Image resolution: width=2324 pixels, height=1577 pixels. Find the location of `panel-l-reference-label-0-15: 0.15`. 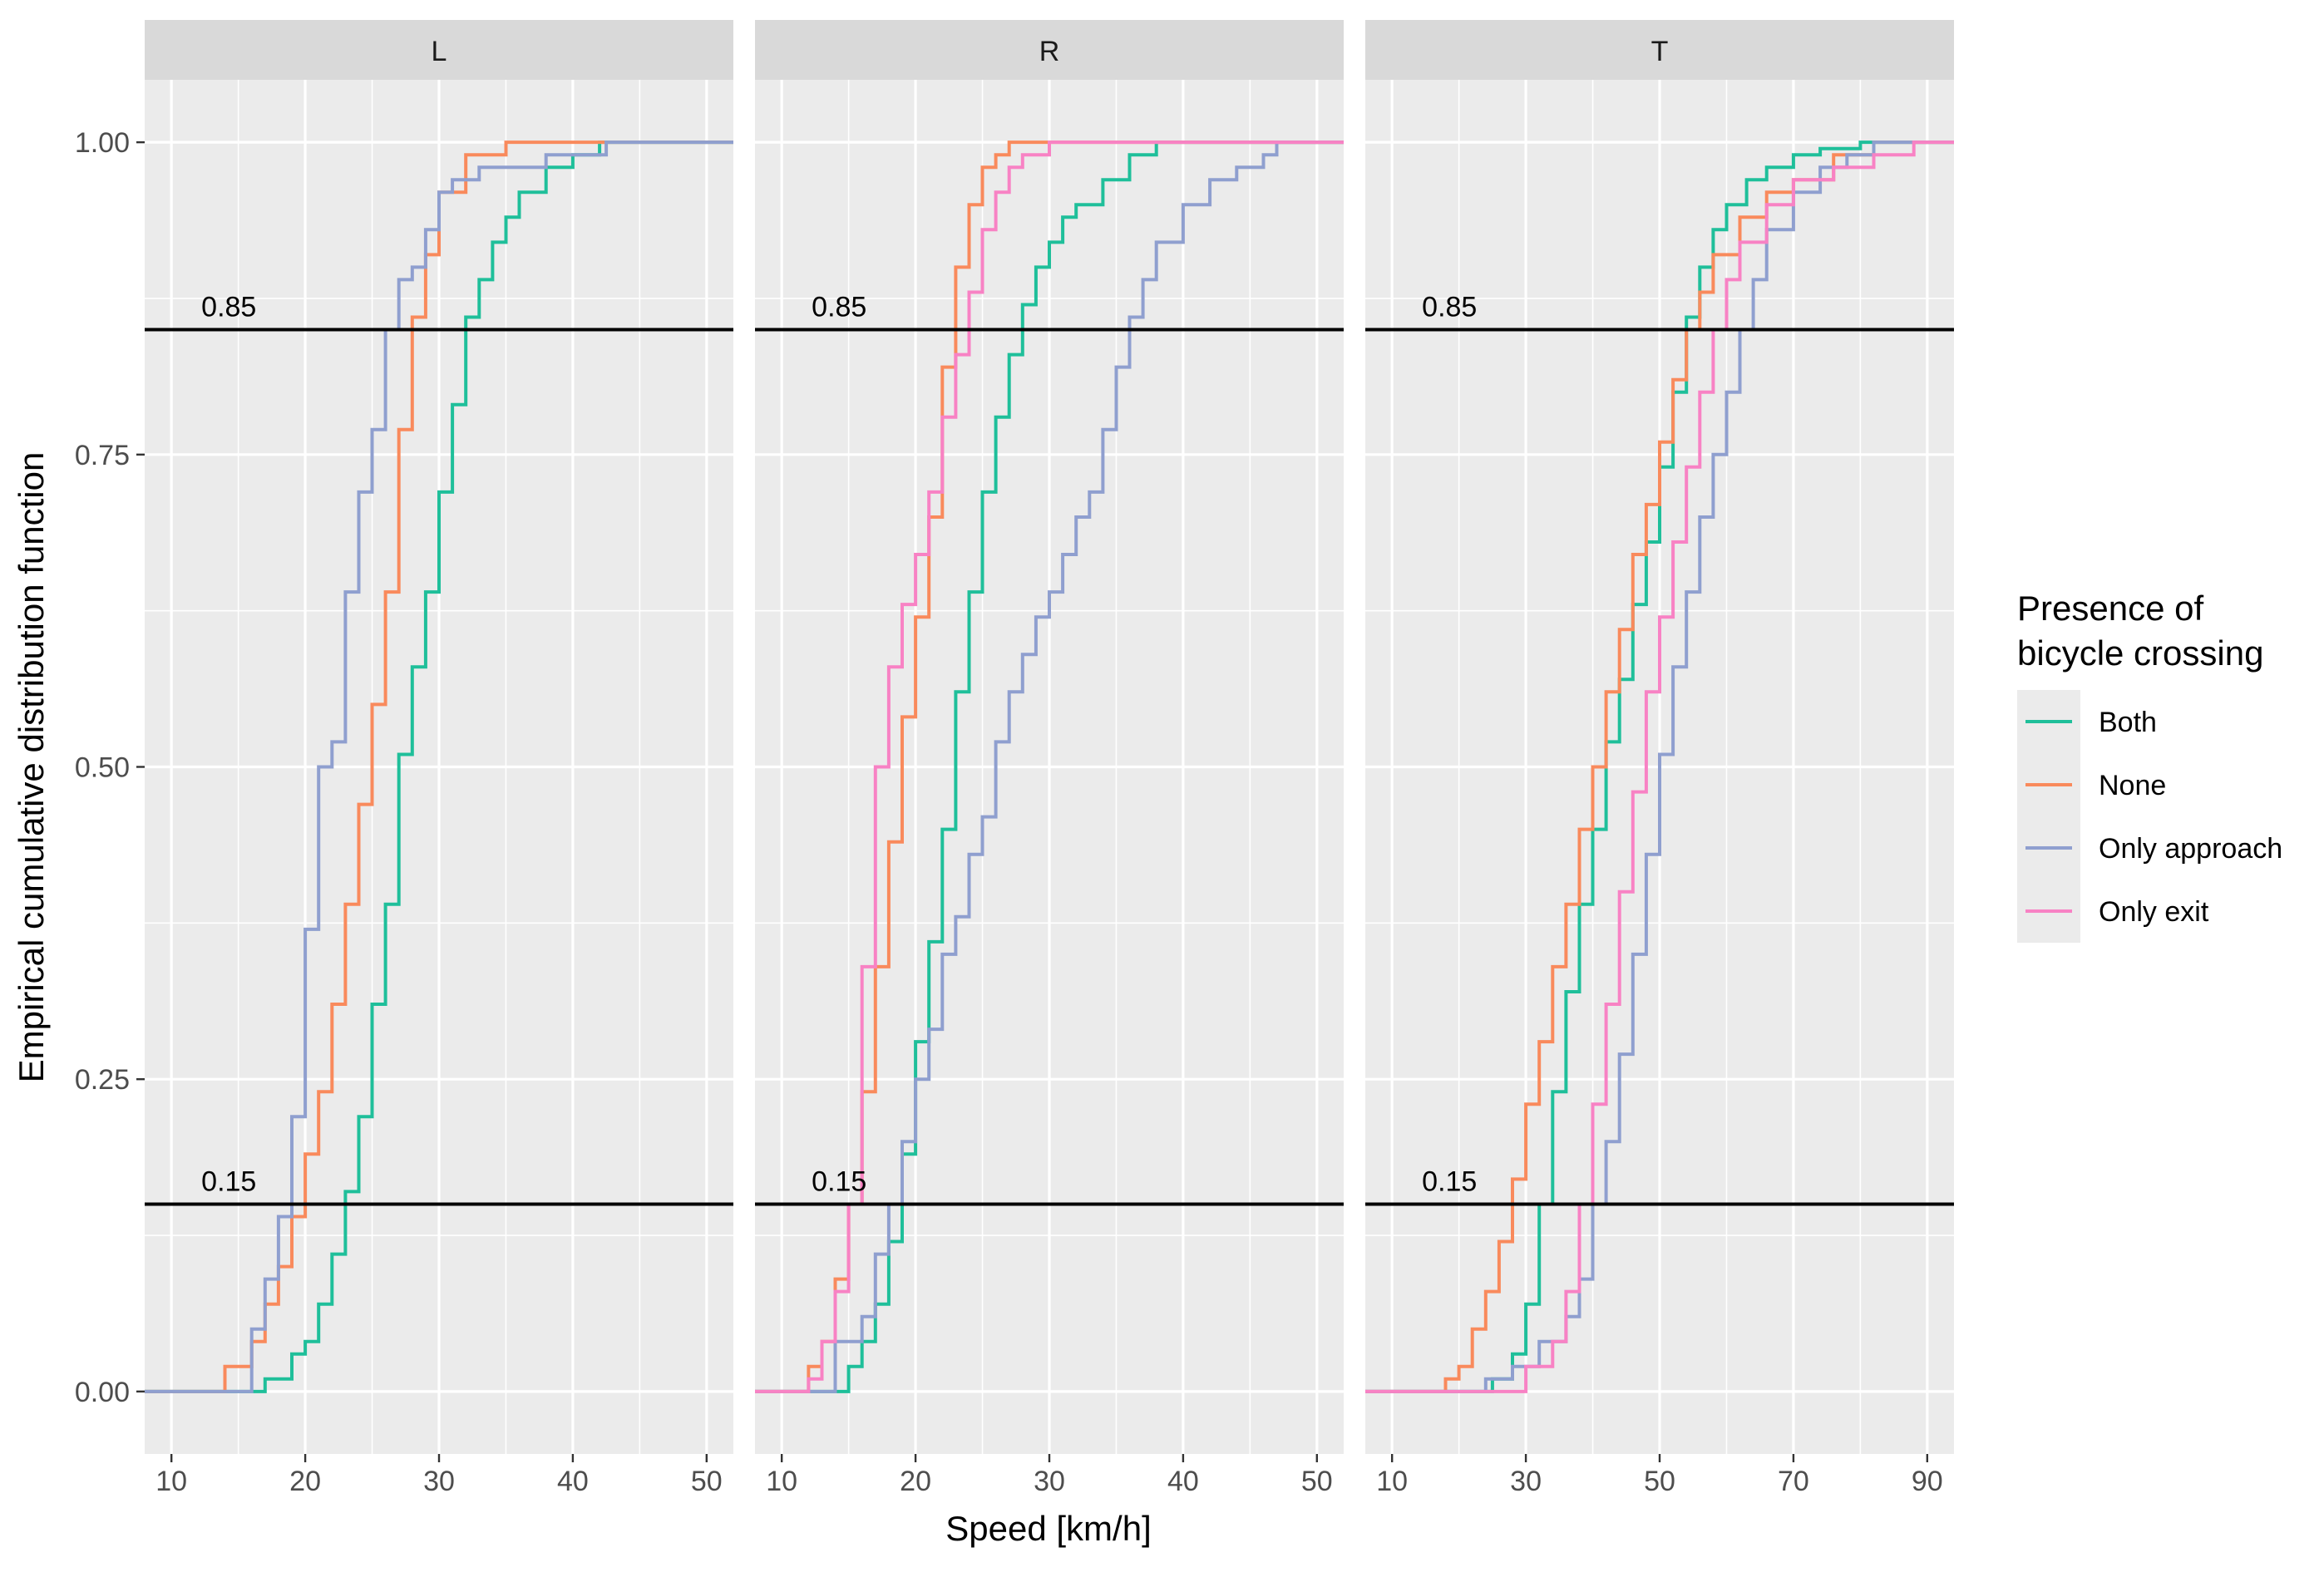

panel-l-reference-label-0-15: 0.15 is located at coordinates (228, 1181).